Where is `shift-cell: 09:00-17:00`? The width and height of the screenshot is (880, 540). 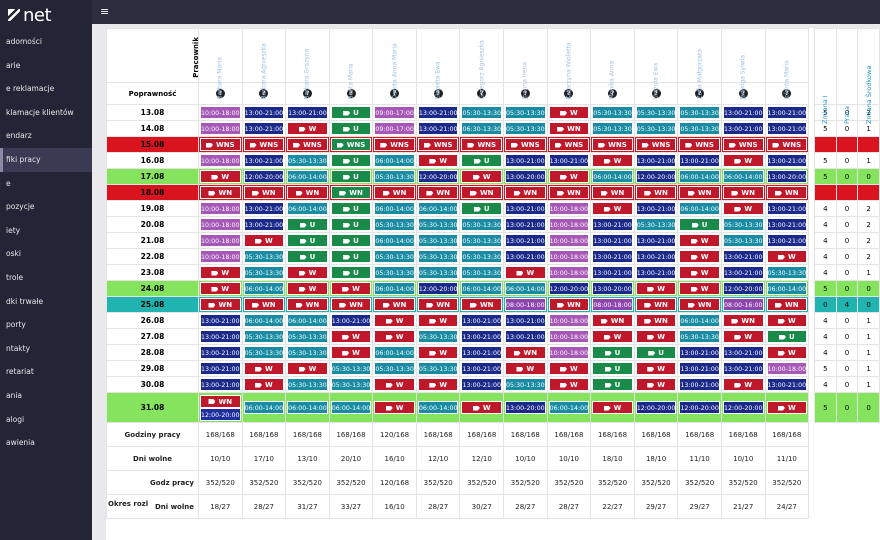
shift-cell: 09:00-17:00 is located at coordinates (394, 128).